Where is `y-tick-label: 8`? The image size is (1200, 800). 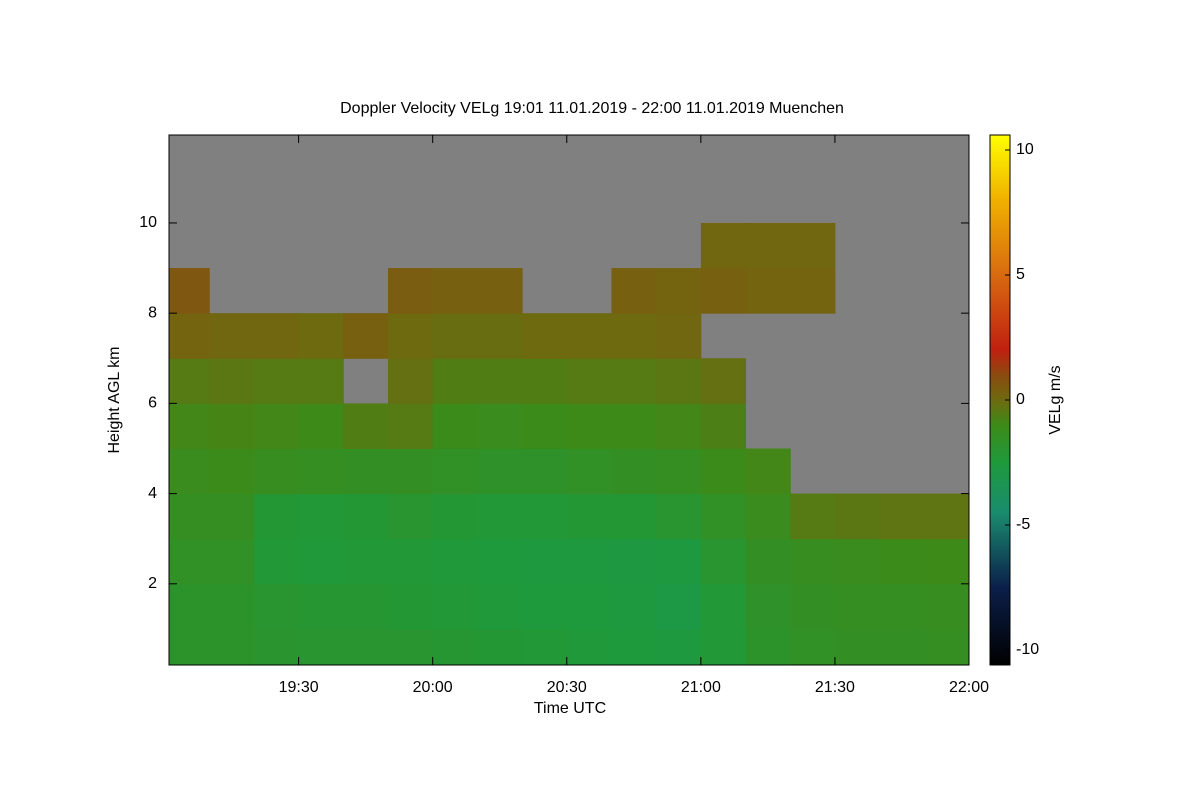
y-tick-label: 8 is located at coordinates (152, 312).